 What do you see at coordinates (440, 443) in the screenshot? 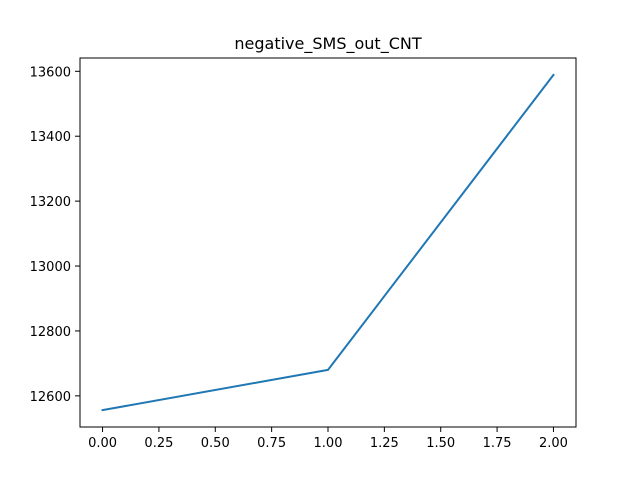
I see `x-tick-label: 1.50` at bounding box center [440, 443].